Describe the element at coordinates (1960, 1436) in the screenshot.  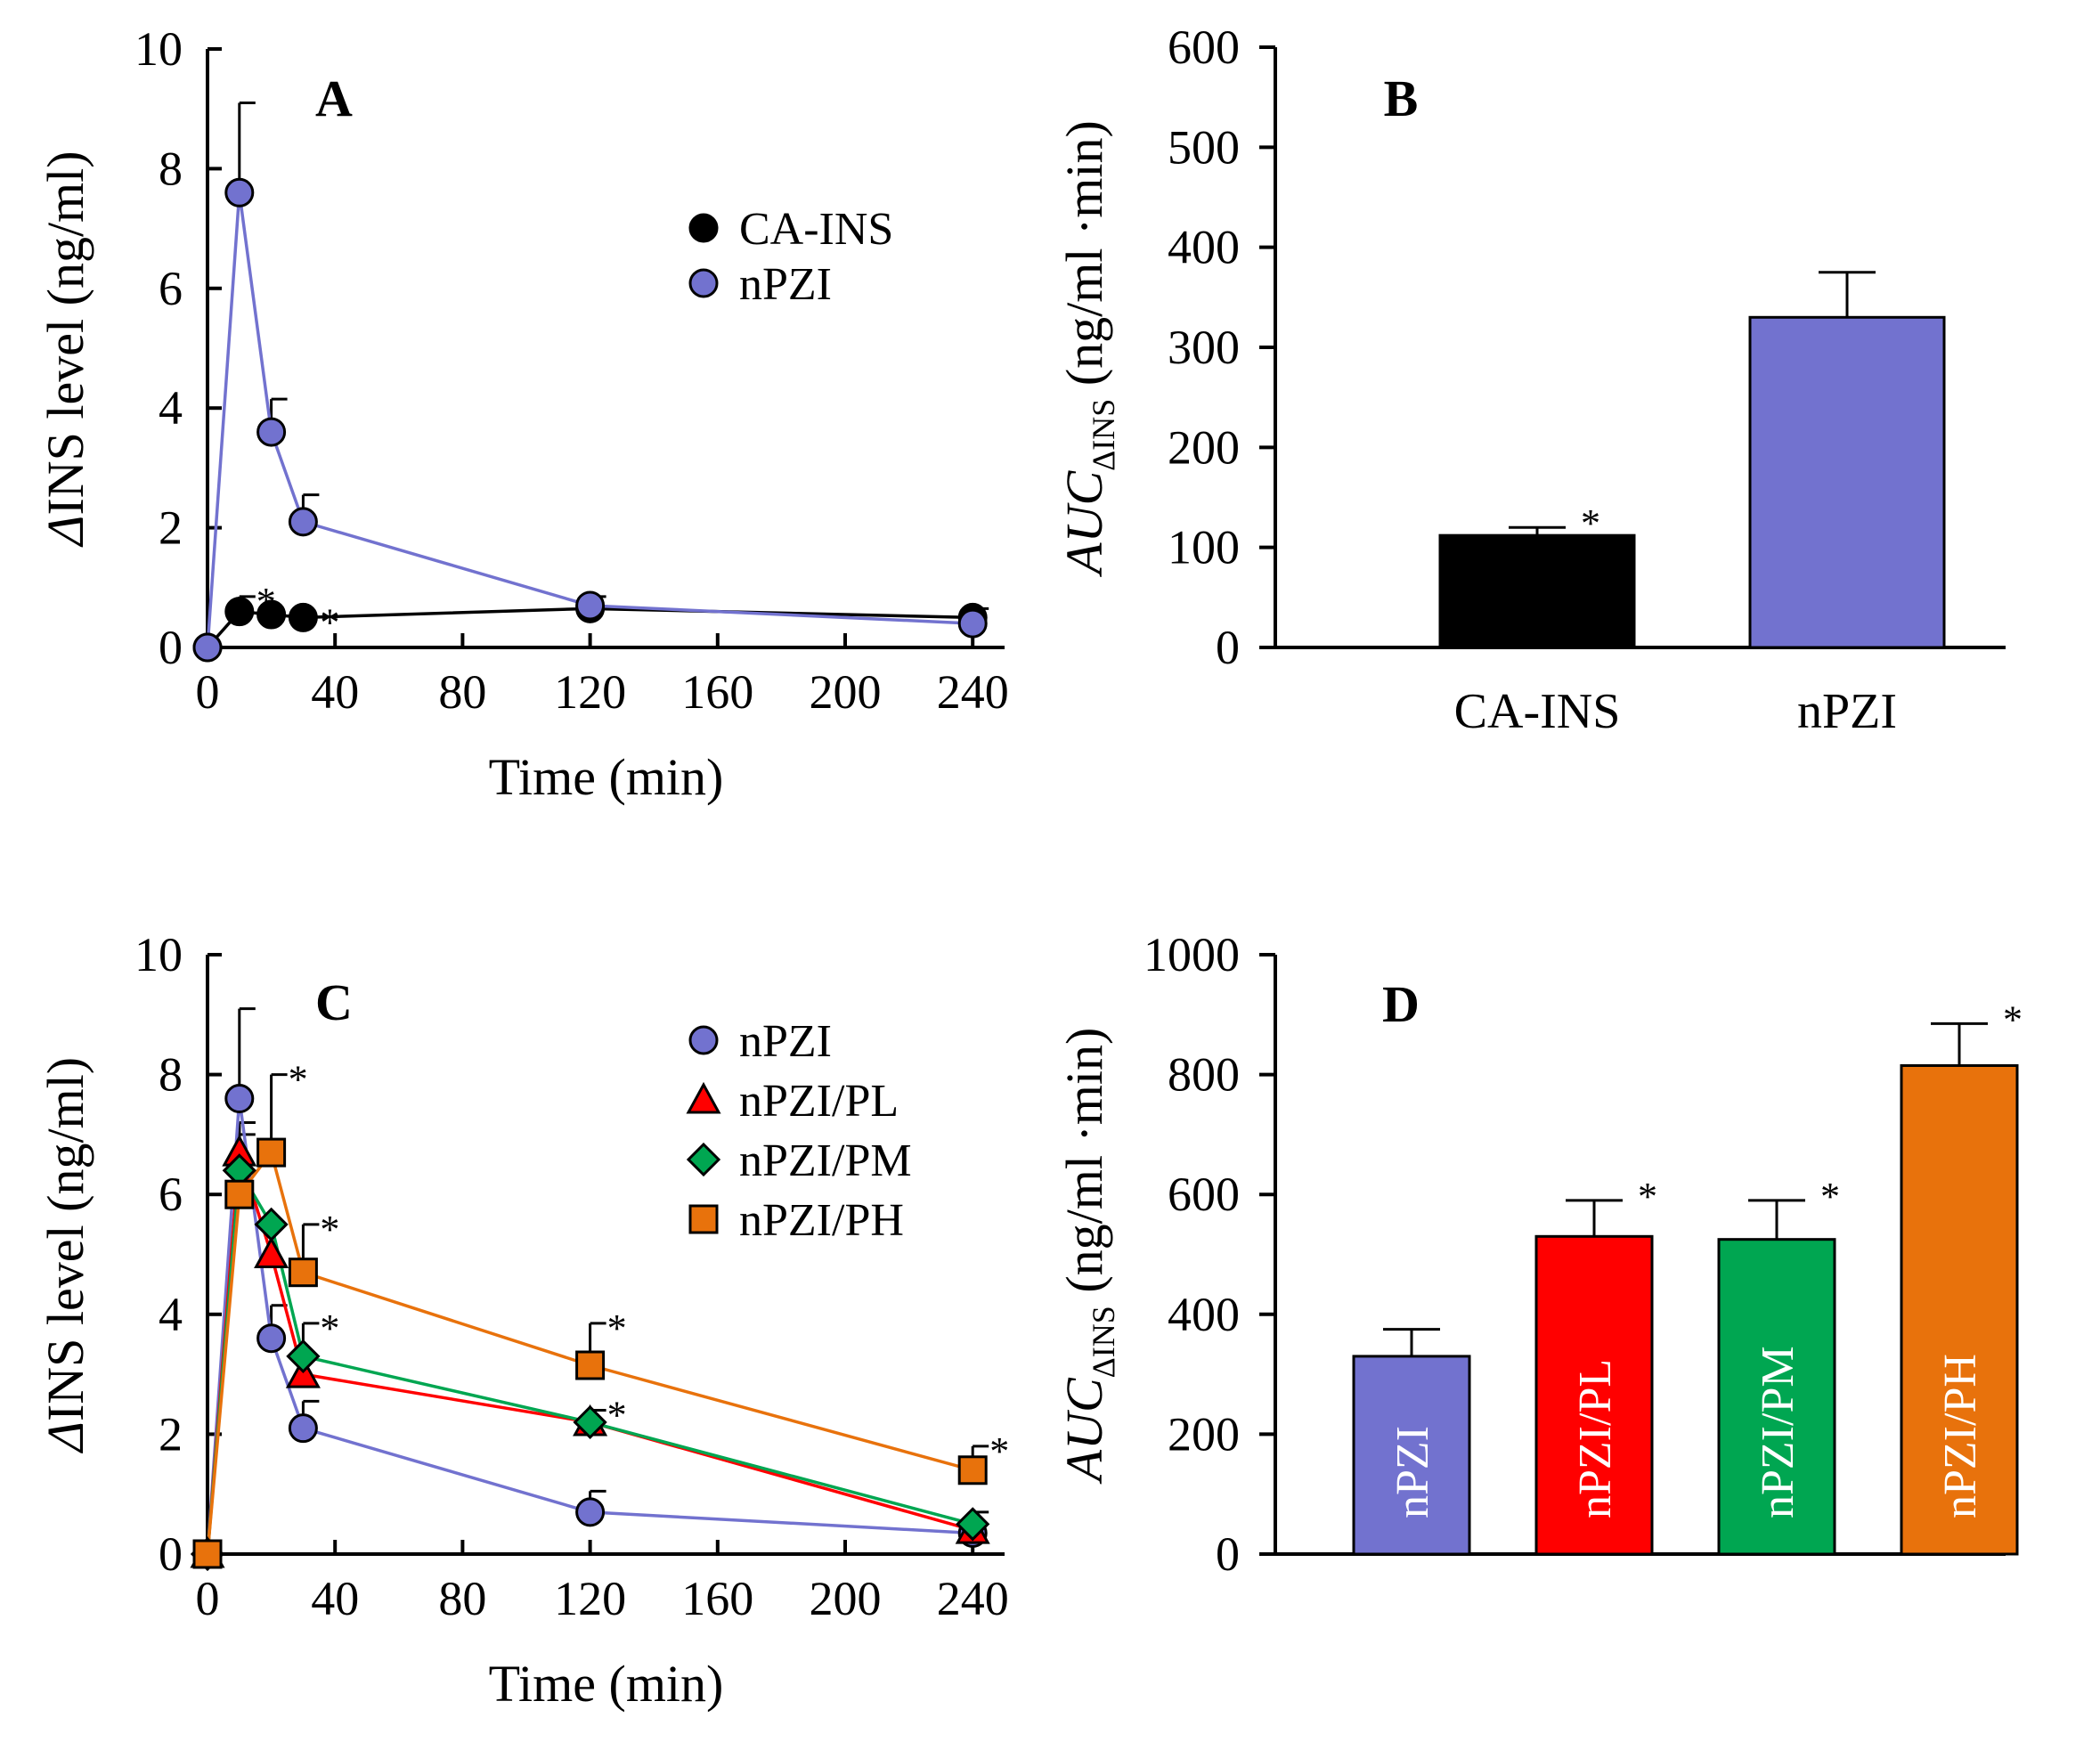
I see `bar-inner-label: nPZI/PH` at that location.